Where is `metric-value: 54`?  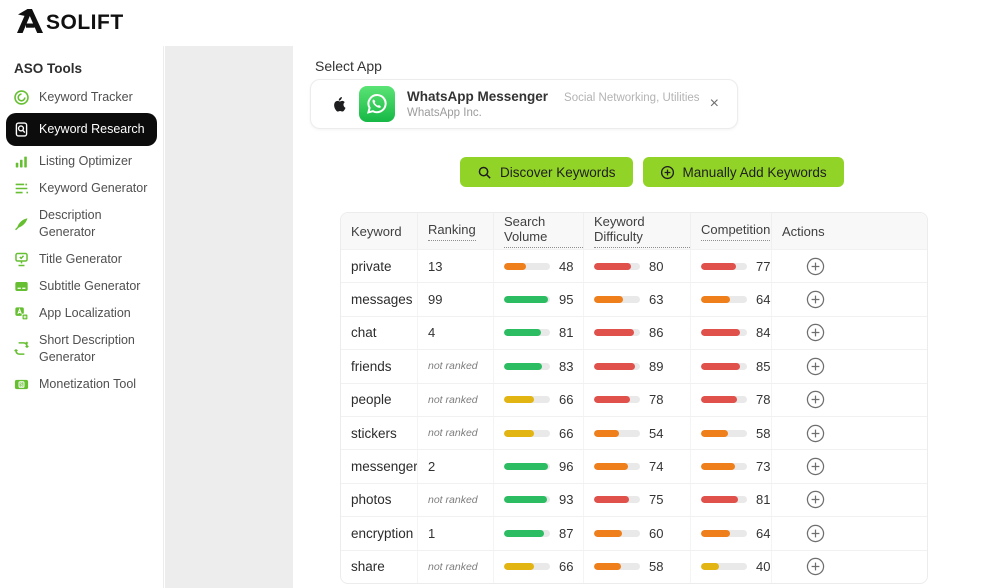
metric-value: 54 is located at coordinates (656, 433).